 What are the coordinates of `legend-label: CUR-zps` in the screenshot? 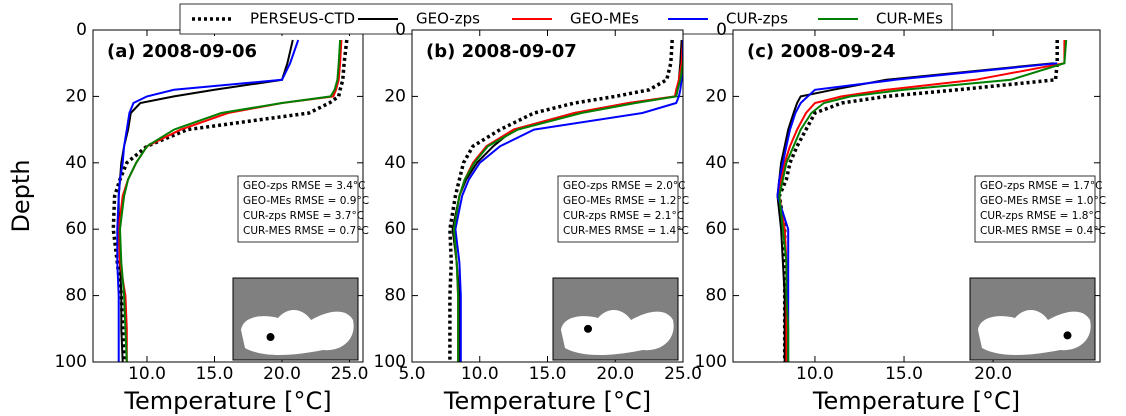 It's located at (757, 19).